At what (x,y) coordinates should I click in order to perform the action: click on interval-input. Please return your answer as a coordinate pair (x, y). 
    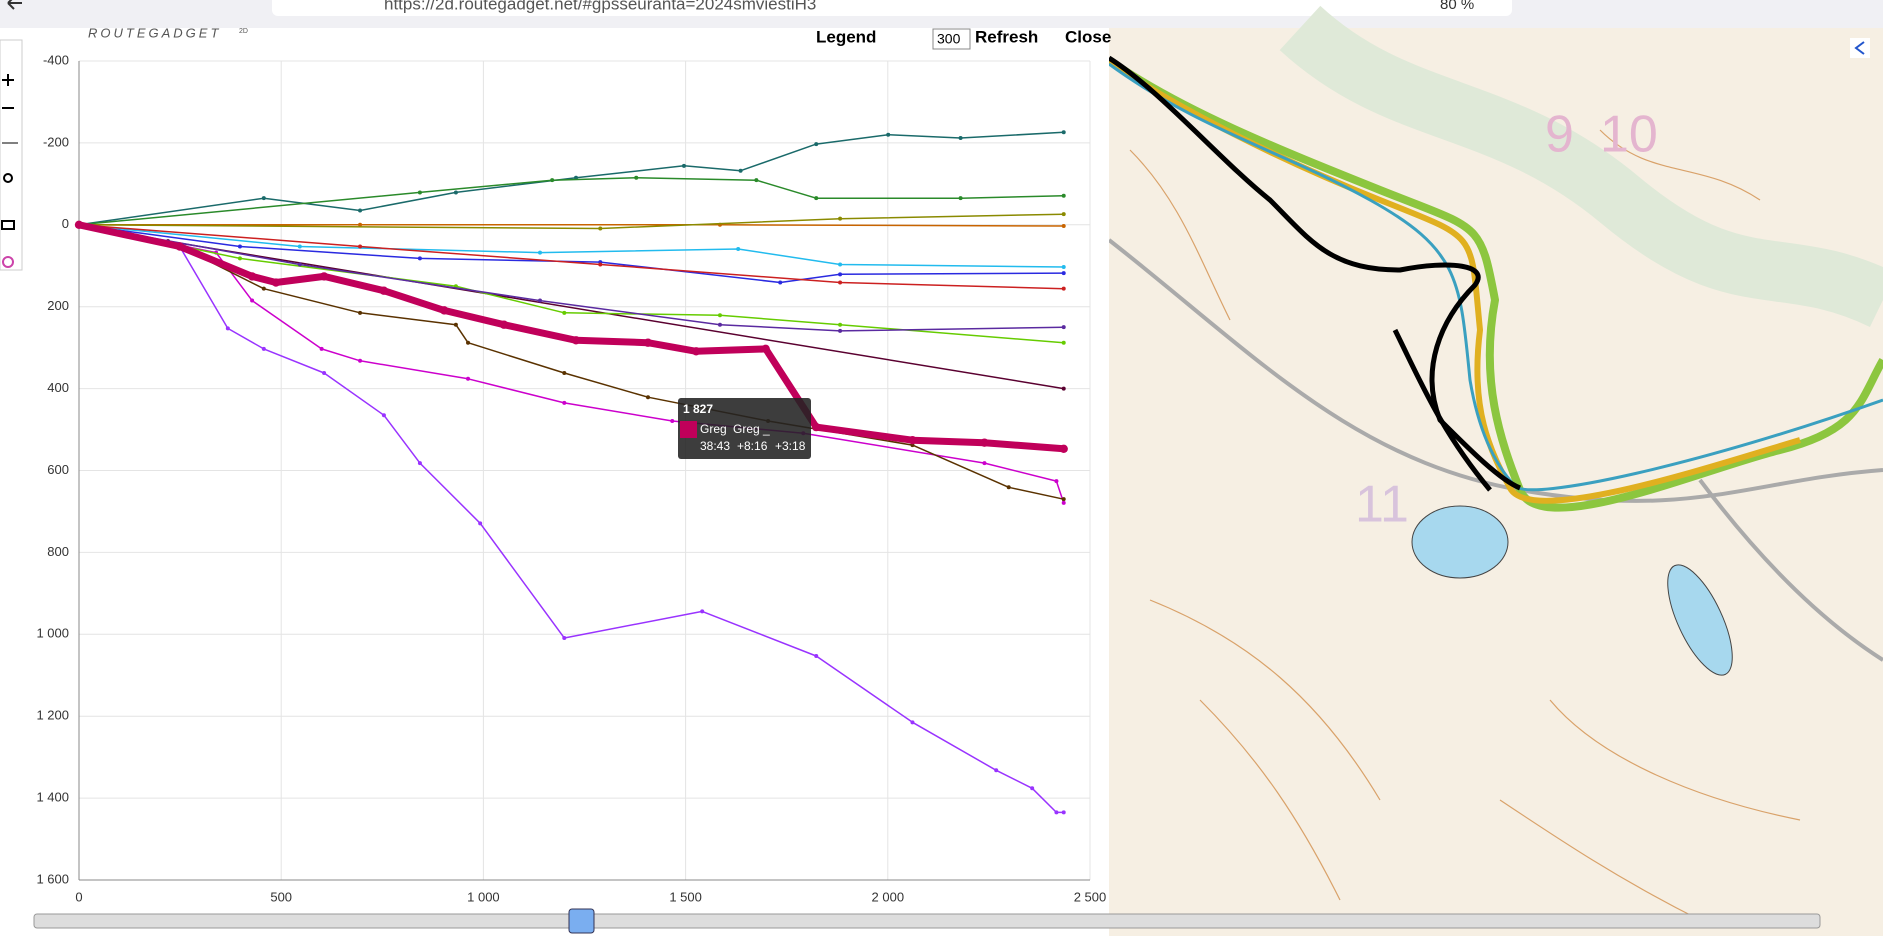
    Looking at the image, I should click on (951, 39).